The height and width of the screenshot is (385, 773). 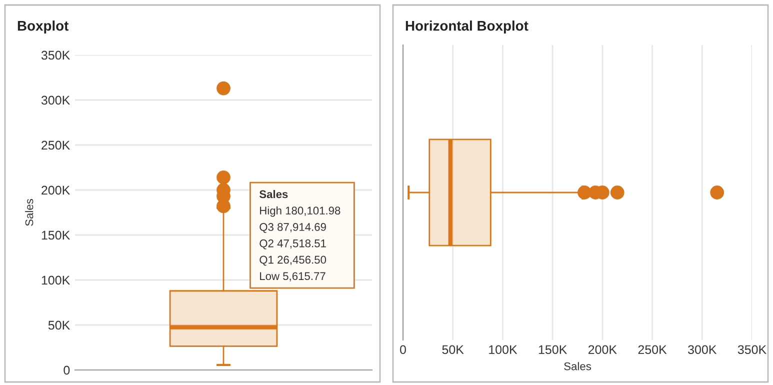 What do you see at coordinates (43, 27) in the screenshot?
I see `chart-title: Boxplot` at bounding box center [43, 27].